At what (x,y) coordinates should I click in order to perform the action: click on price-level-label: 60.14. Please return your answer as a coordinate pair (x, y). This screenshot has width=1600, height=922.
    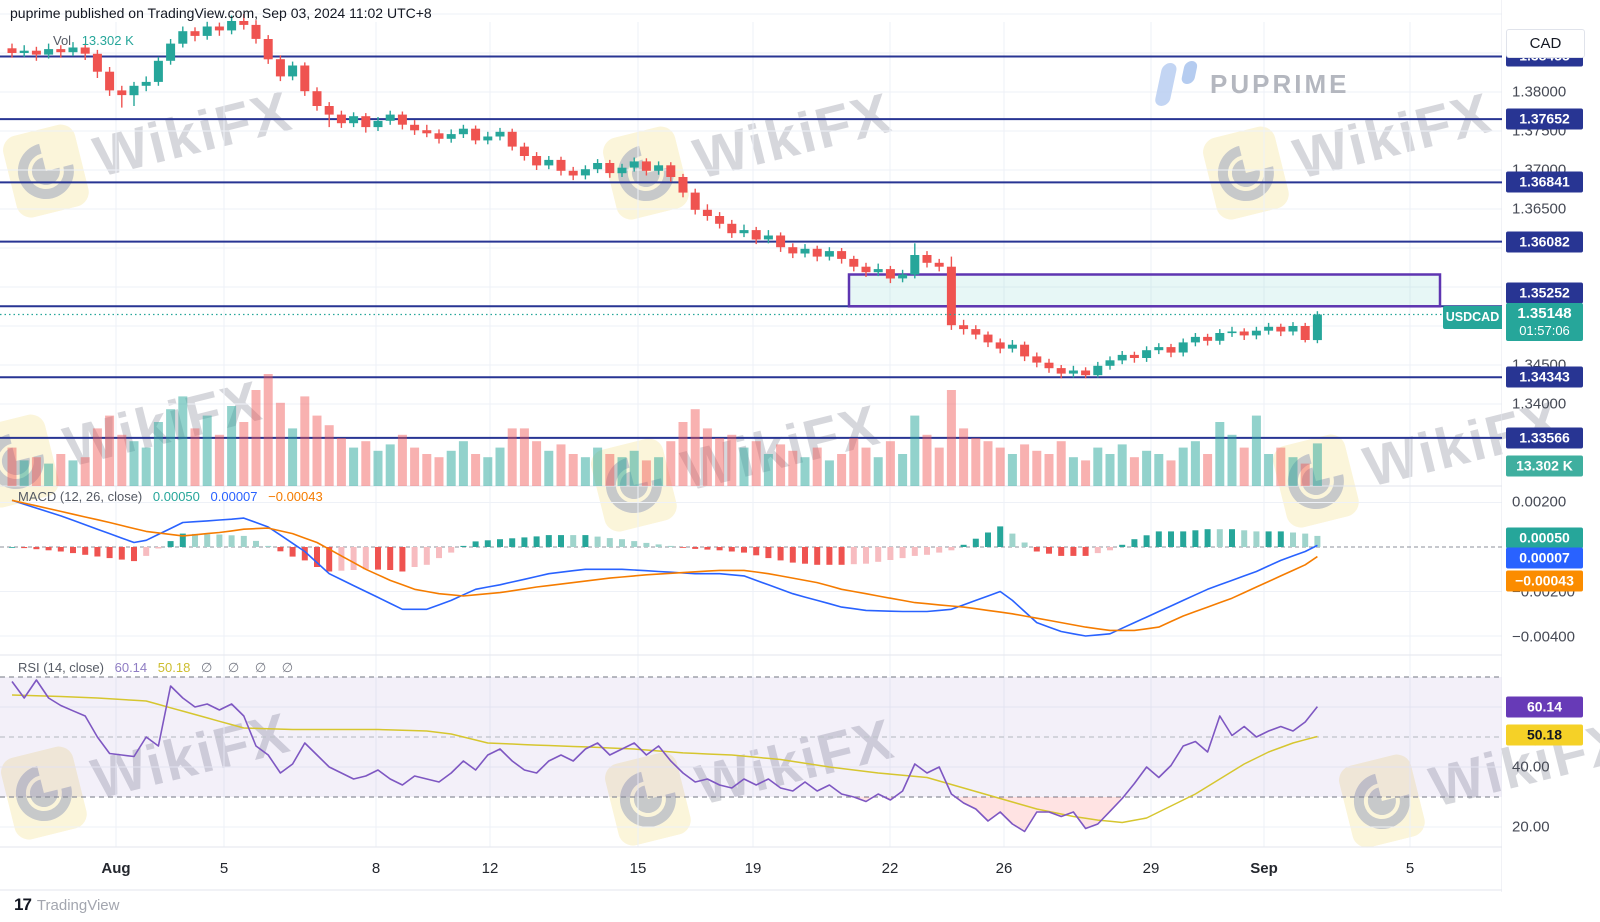
    Looking at the image, I should click on (1544, 707).